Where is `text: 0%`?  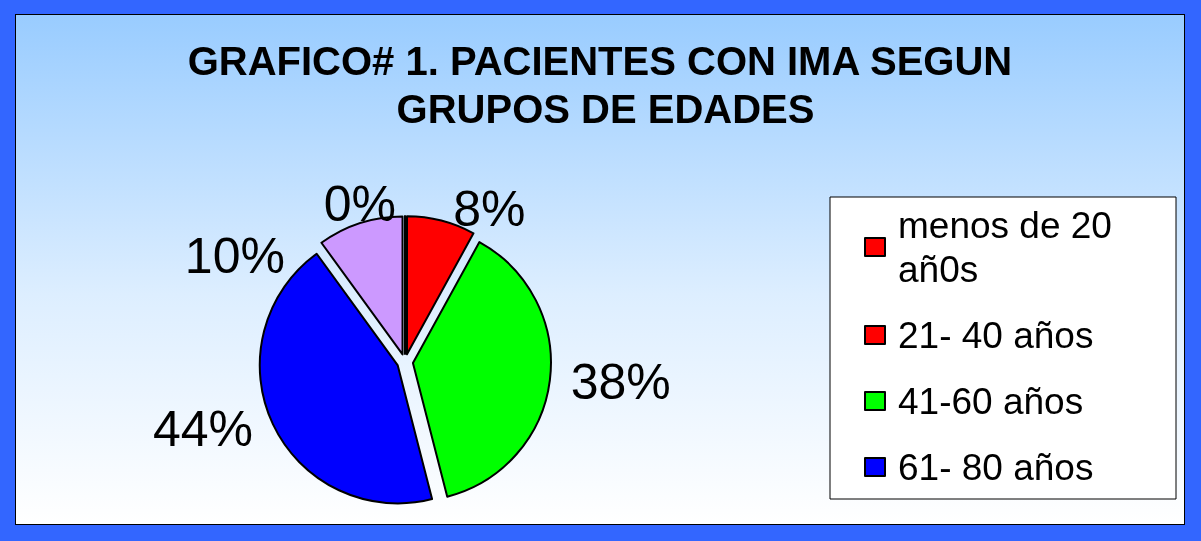 text: 0% is located at coordinates (359, 204).